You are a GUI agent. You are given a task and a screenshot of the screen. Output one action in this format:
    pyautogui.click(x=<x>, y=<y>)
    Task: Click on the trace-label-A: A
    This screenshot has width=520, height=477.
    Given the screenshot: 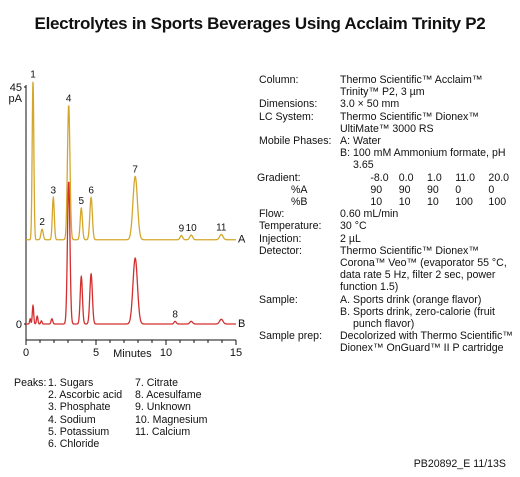 What is the action you would take?
    pyautogui.click(x=242, y=240)
    